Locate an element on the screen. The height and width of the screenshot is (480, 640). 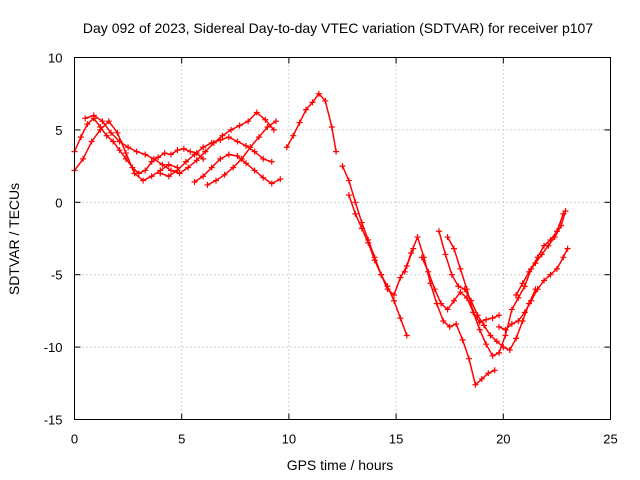
y-tick-label: -10 is located at coordinates (53, 347).